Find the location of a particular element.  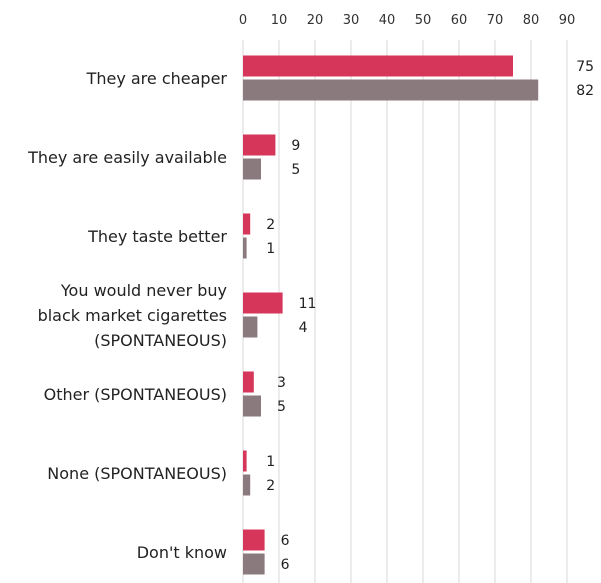

value-label-series-1-1: 9 is located at coordinates (295, 146).